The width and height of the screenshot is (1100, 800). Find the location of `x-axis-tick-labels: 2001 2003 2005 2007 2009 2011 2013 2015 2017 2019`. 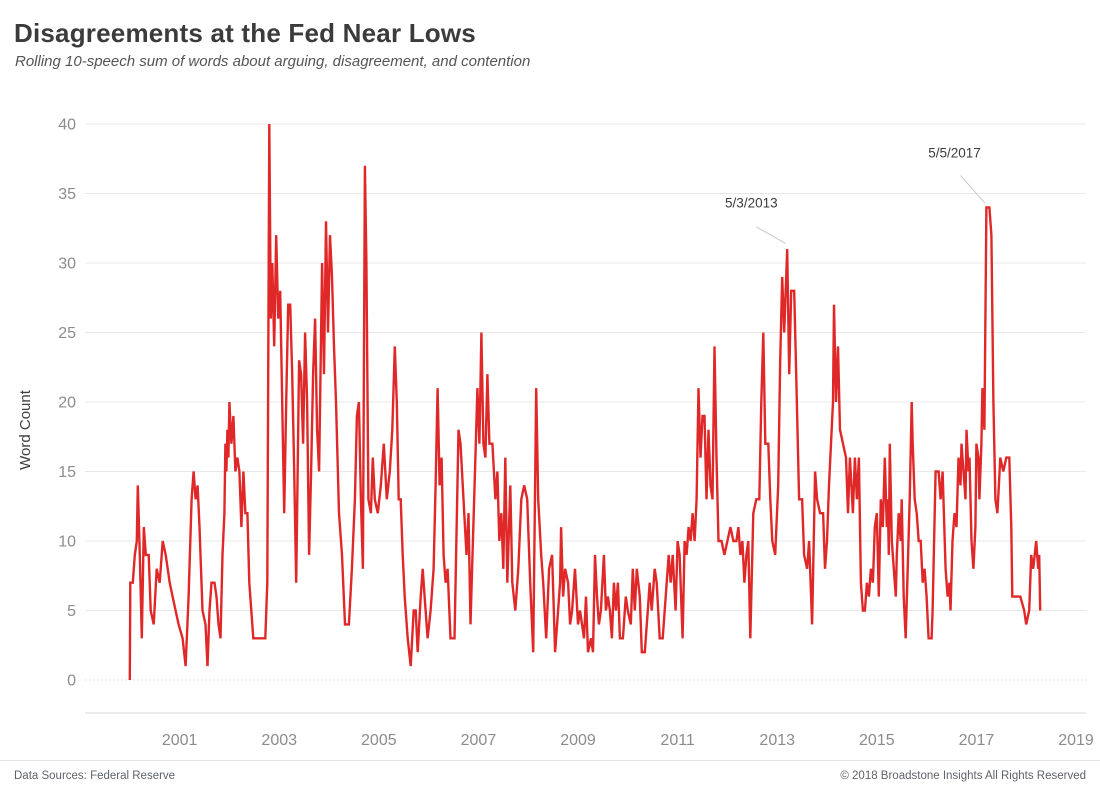

x-axis-tick-labels: 2001 2003 2005 2007 2009 2011 2013 2015 2017 2019 is located at coordinates (628, 740).